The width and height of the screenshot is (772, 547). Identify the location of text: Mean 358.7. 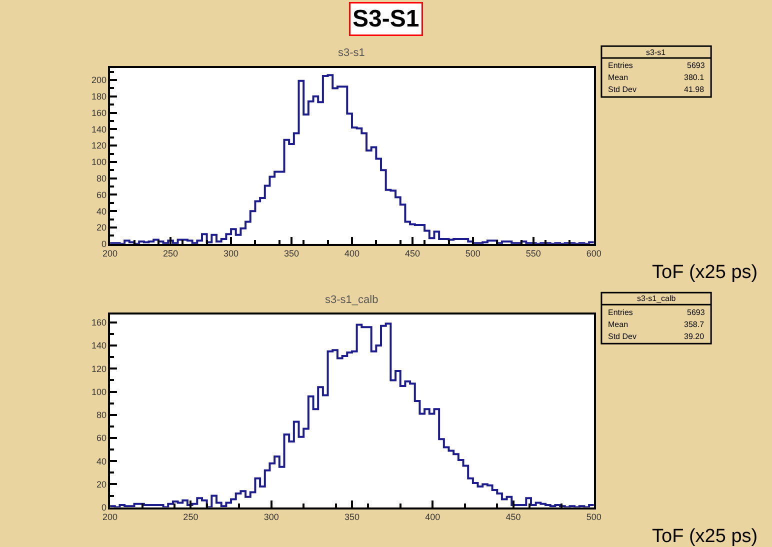
(656, 324).